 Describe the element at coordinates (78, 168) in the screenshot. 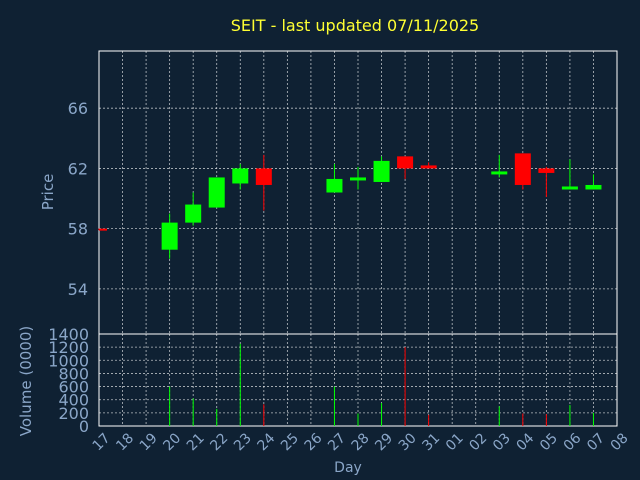

I see `price-tick-label: 62` at that location.